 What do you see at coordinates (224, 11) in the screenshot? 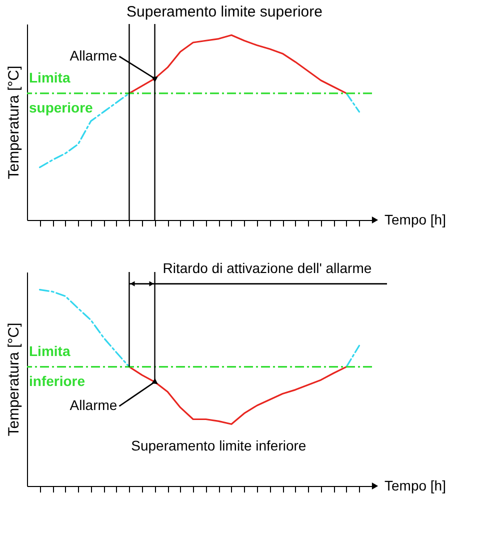
I see `chart-title: Superamento limite superiore` at bounding box center [224, 11].